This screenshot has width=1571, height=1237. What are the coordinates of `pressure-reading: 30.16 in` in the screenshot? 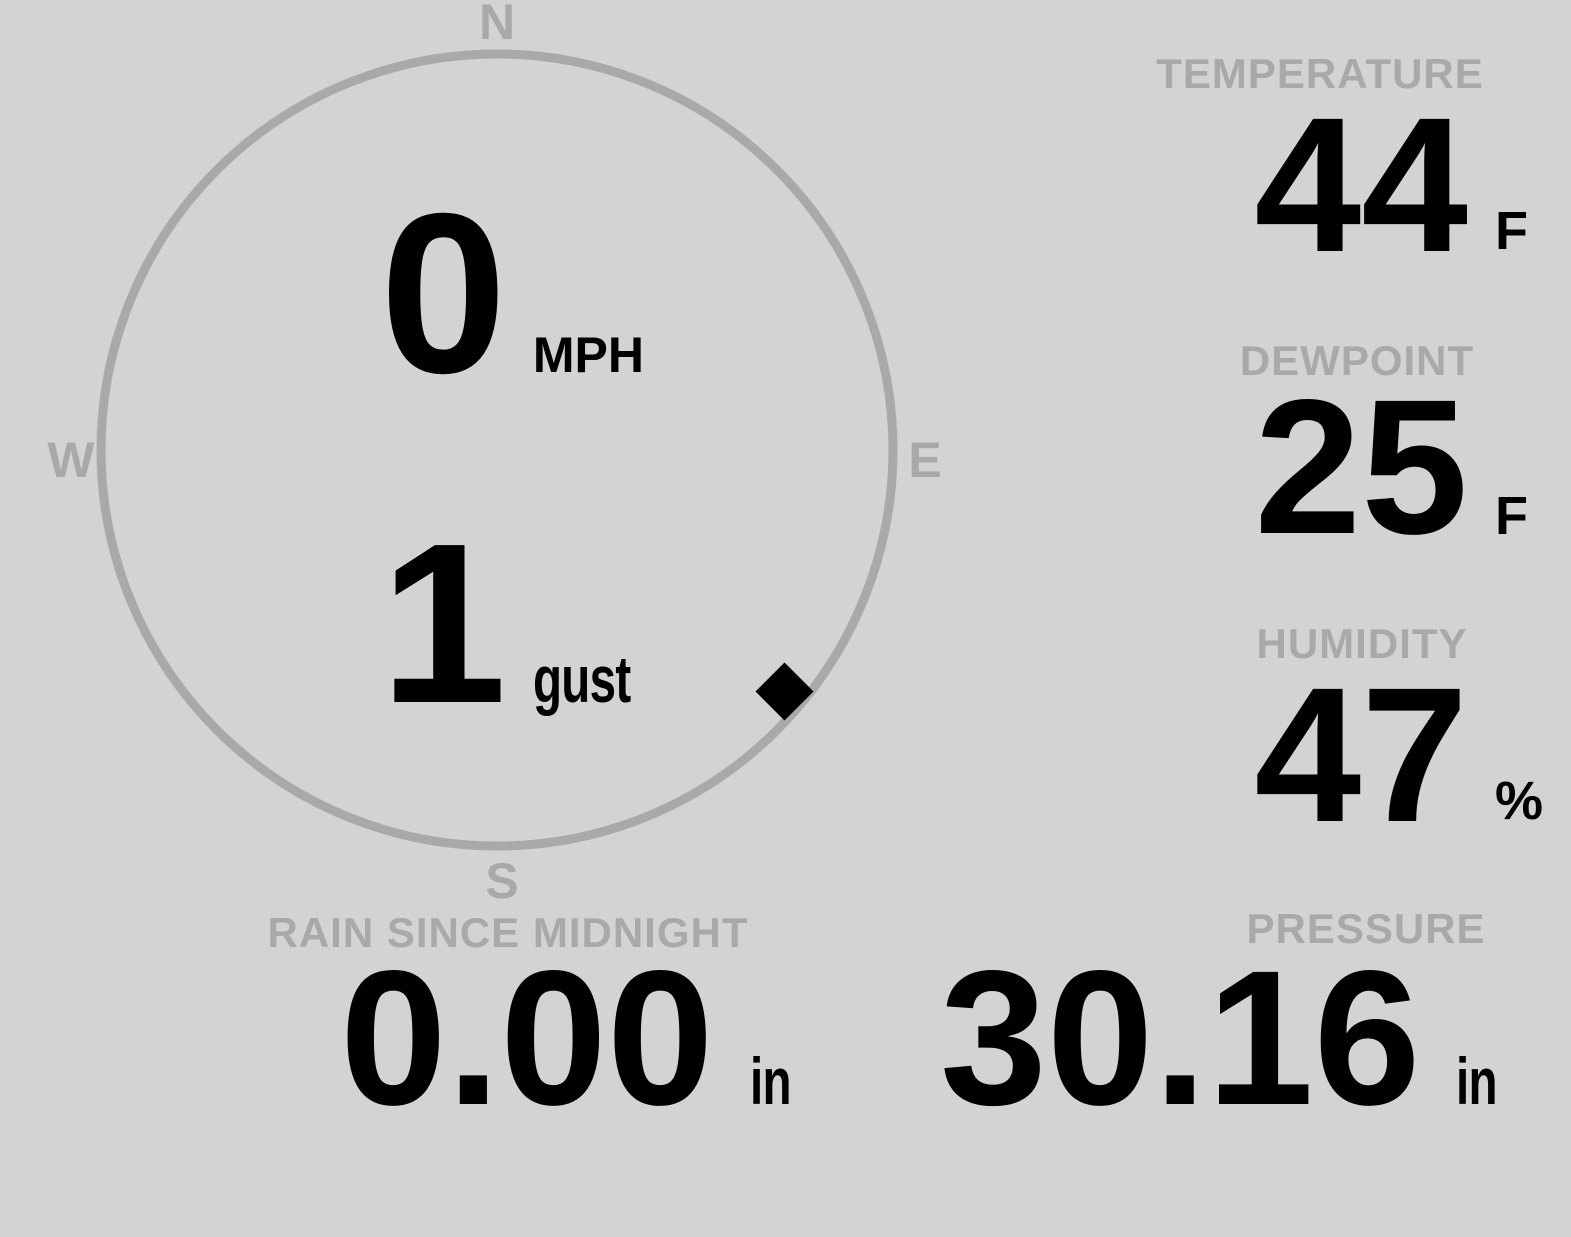 It's located at (1226, 1038).